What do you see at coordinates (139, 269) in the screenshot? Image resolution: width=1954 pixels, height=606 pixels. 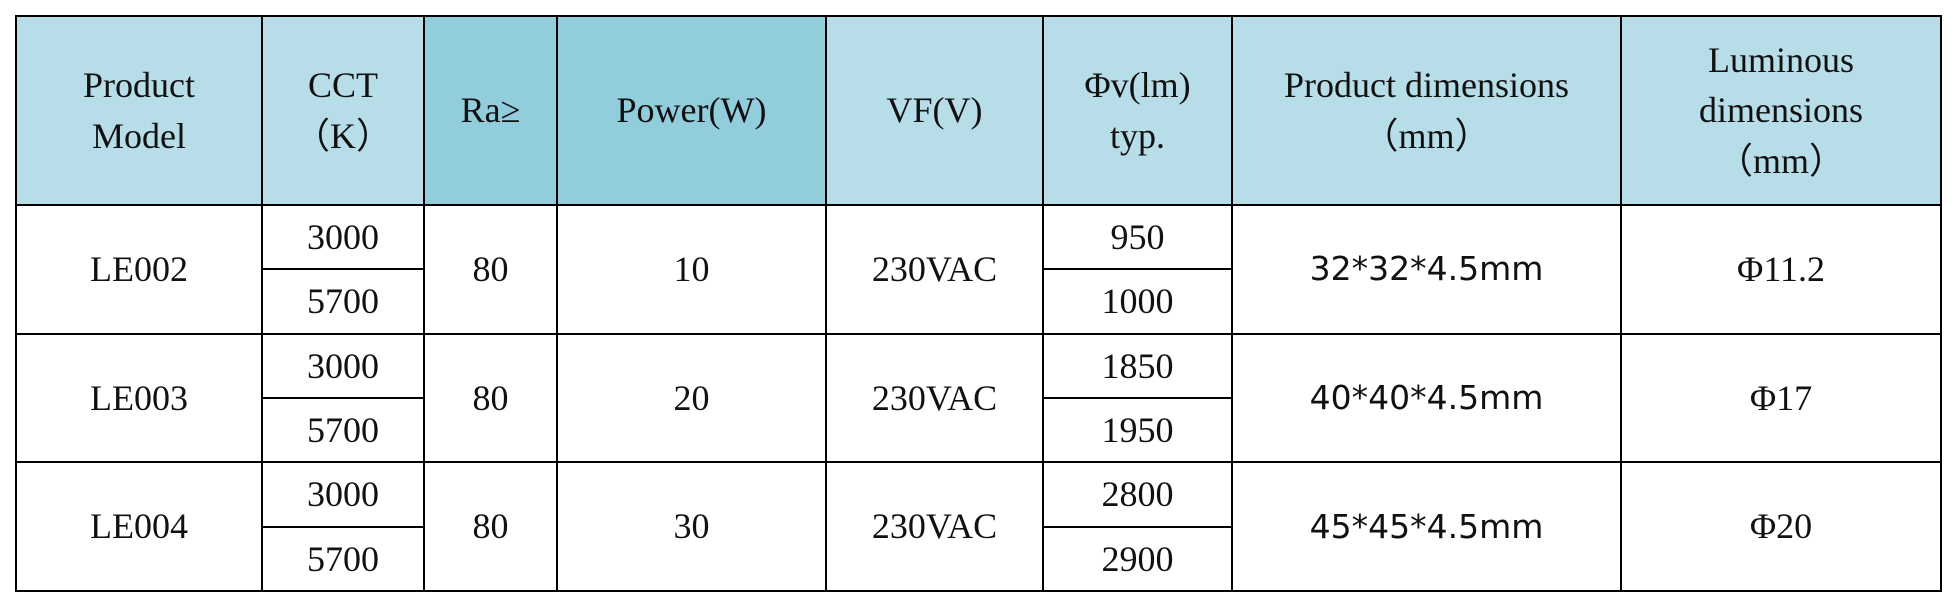 I see `model-cell: LE002` at bounding box center [139, 269].